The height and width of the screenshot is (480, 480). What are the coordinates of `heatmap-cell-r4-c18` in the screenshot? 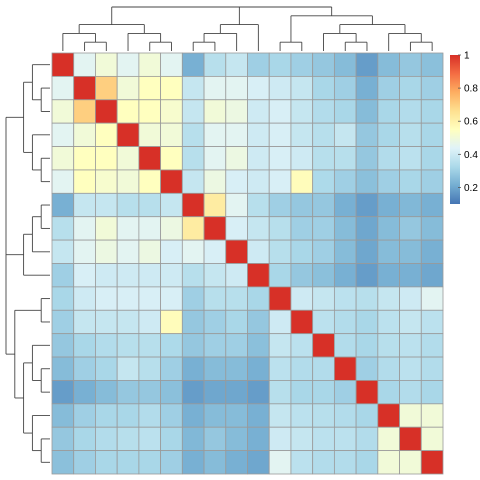 It's located at (432, 134).